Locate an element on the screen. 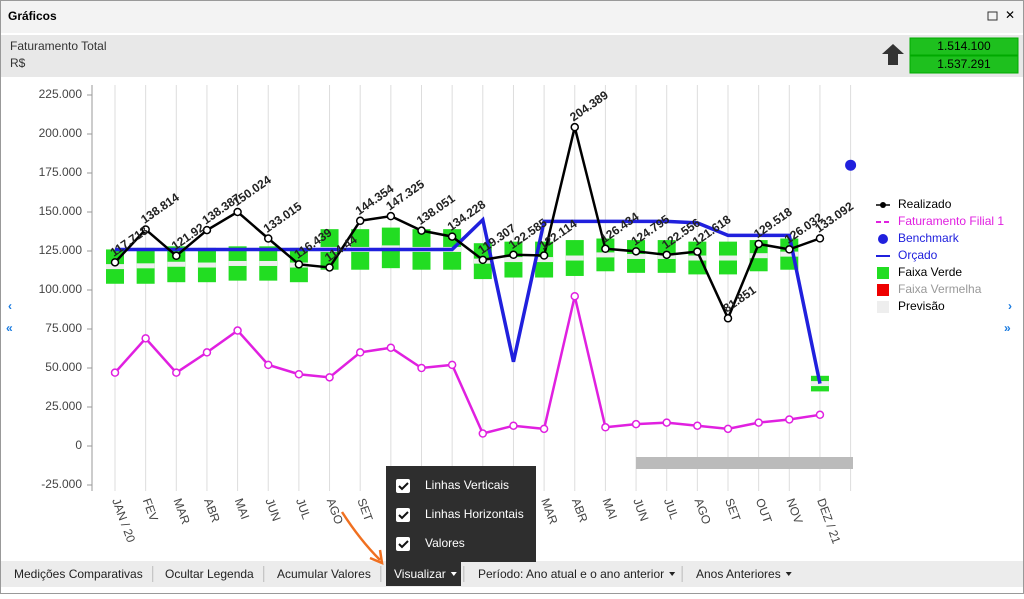 This screenshot has width=1024, height=599. menu-panel is located at coordinates (461, 514).